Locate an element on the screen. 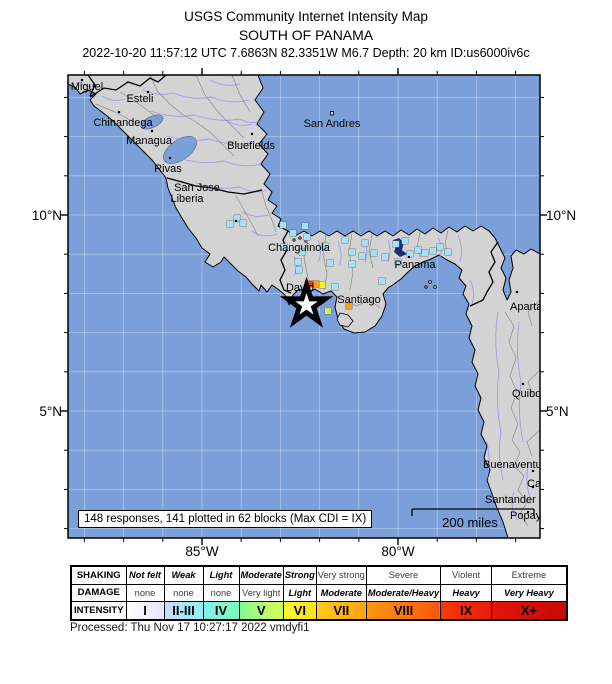 The height and width of the screenshot is (684, 612). legend-intensity-cell: VIII is located at coordinates (403, 610).